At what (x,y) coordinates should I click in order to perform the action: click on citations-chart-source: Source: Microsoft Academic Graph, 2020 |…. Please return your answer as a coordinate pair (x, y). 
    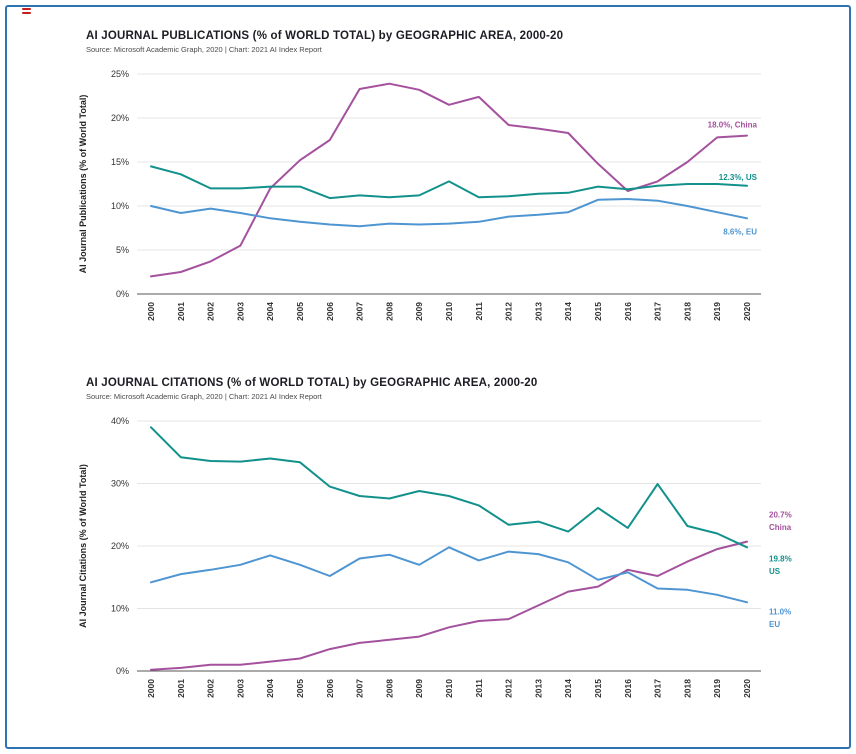
    Looking at the image, I should click on (204, 396).